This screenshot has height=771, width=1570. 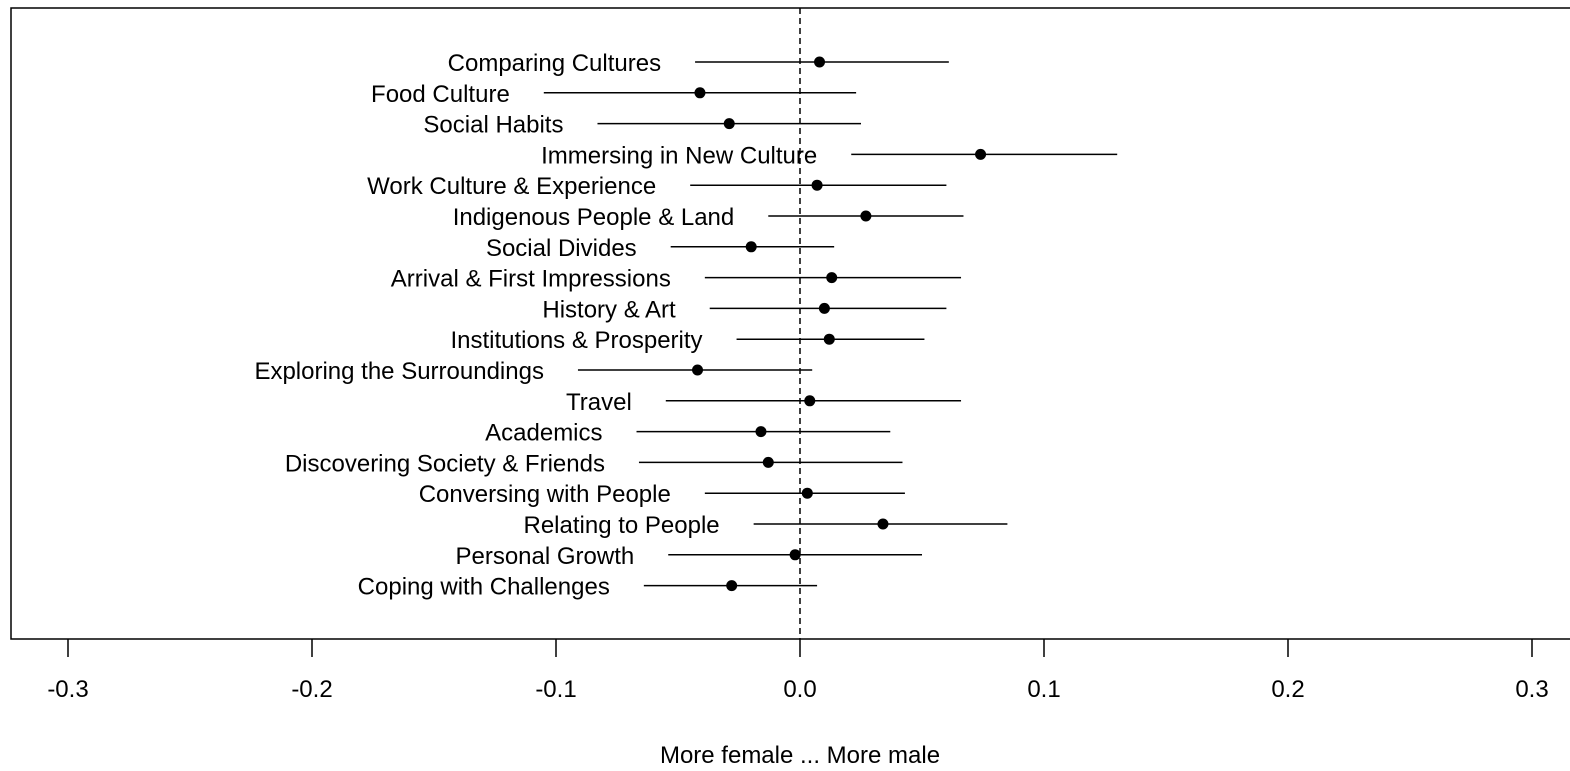 I want to click on topic-row: Relating to People, so click(x=765, y=525).